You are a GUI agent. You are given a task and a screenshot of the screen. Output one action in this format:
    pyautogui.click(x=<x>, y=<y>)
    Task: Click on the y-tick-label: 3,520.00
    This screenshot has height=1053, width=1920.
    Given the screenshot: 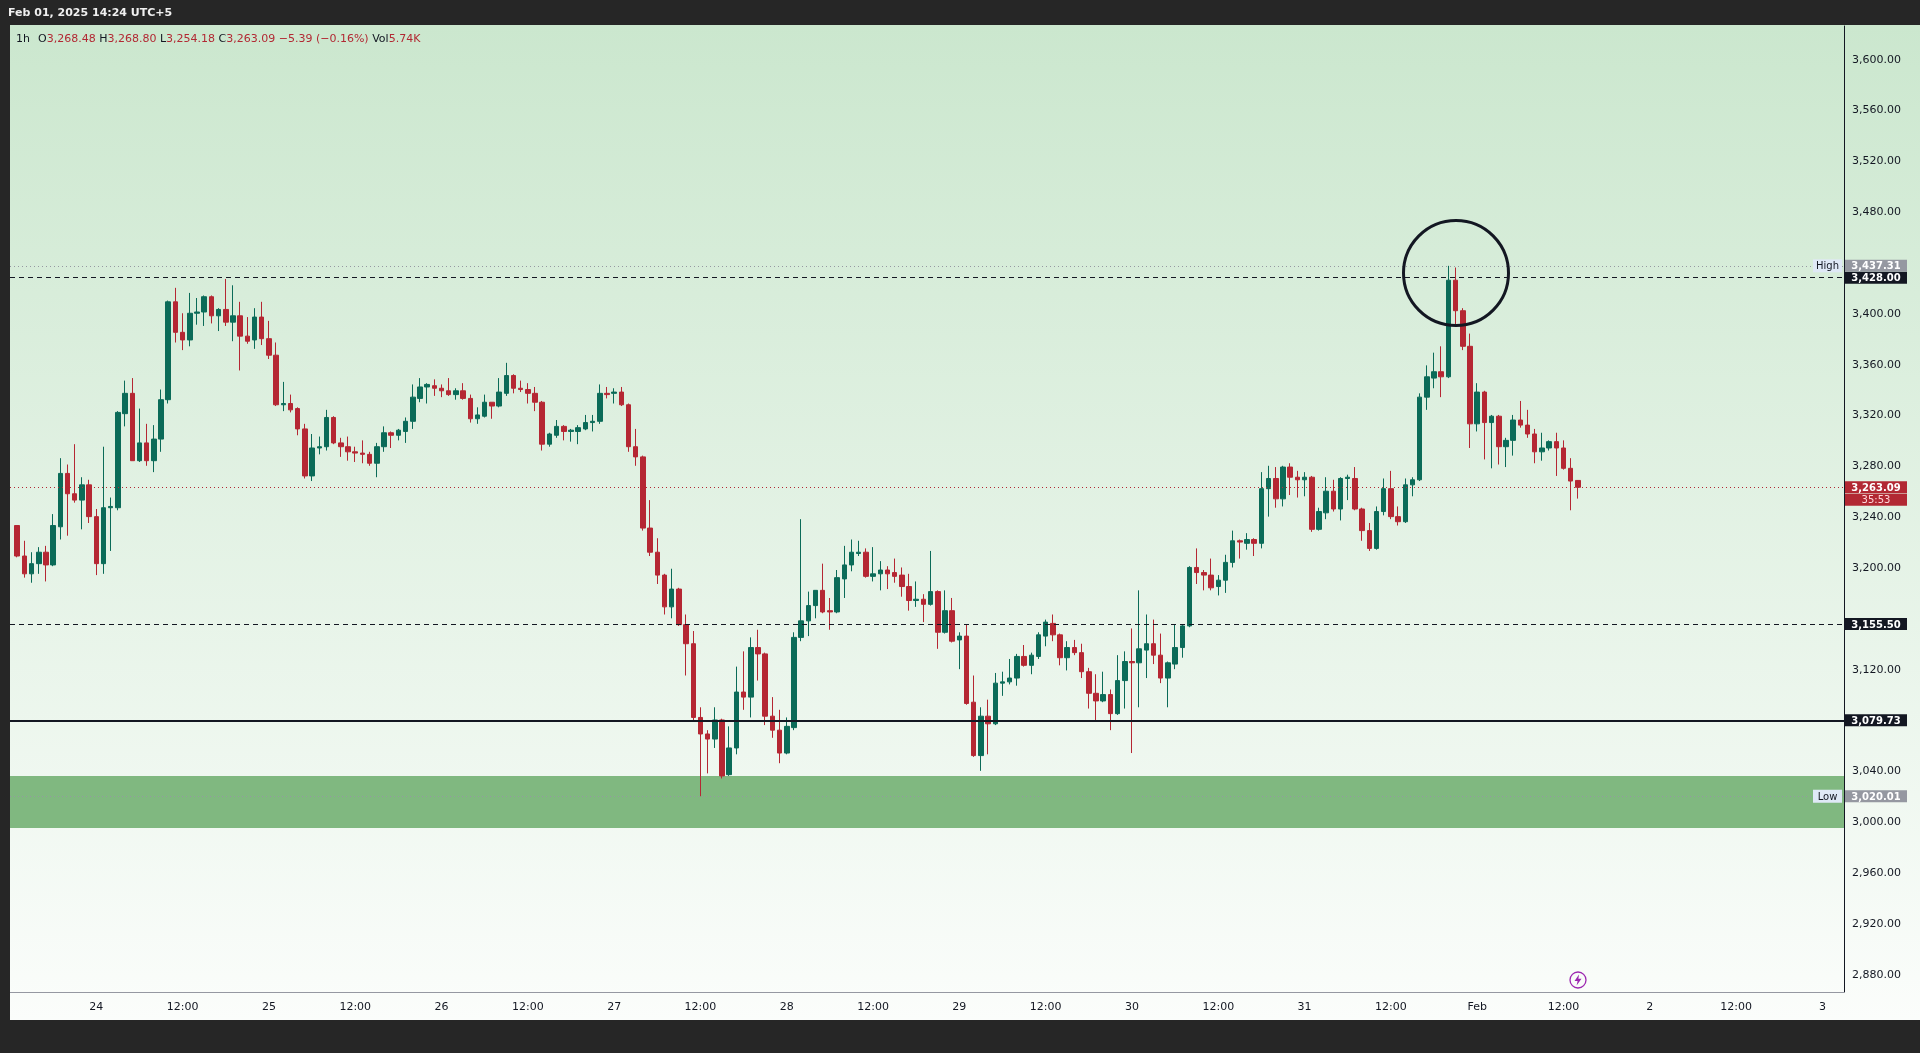 What is the action you would take?
    pyautogui.click(x=1876, y=161)
    